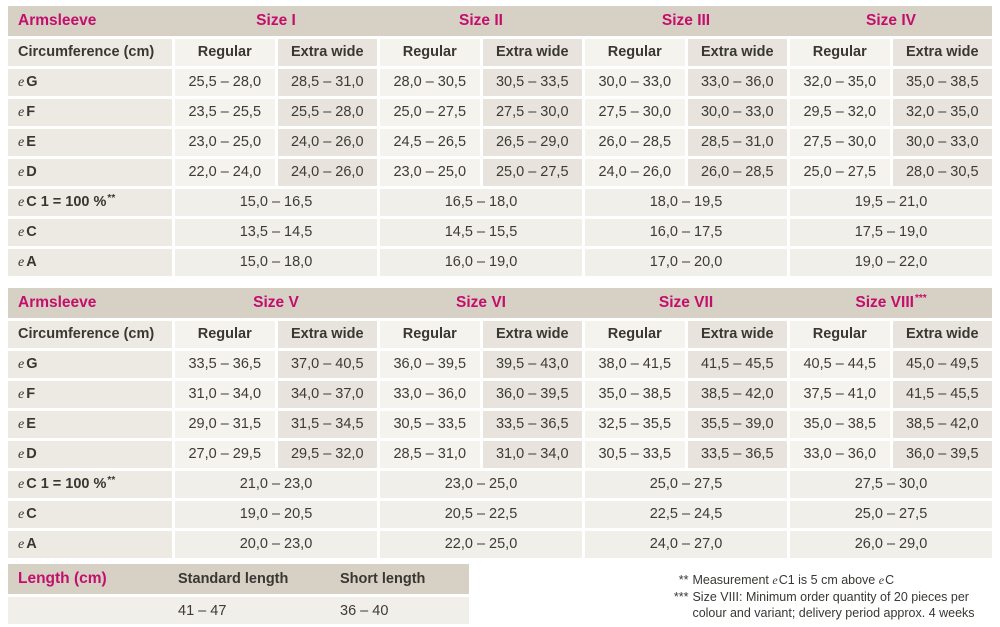 Image resolution: width=1000 pixels, height=627 pixels. I want to click on merged-value-cell: 17,5 – 19,0, so click(891, 232).